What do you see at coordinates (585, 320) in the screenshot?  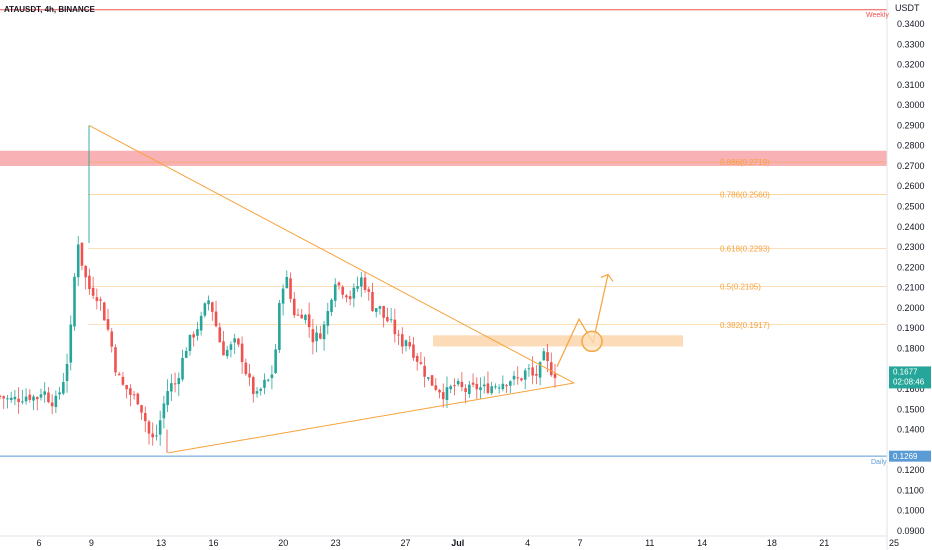 I see `projection-arrow` at bounding box center [585, 320].